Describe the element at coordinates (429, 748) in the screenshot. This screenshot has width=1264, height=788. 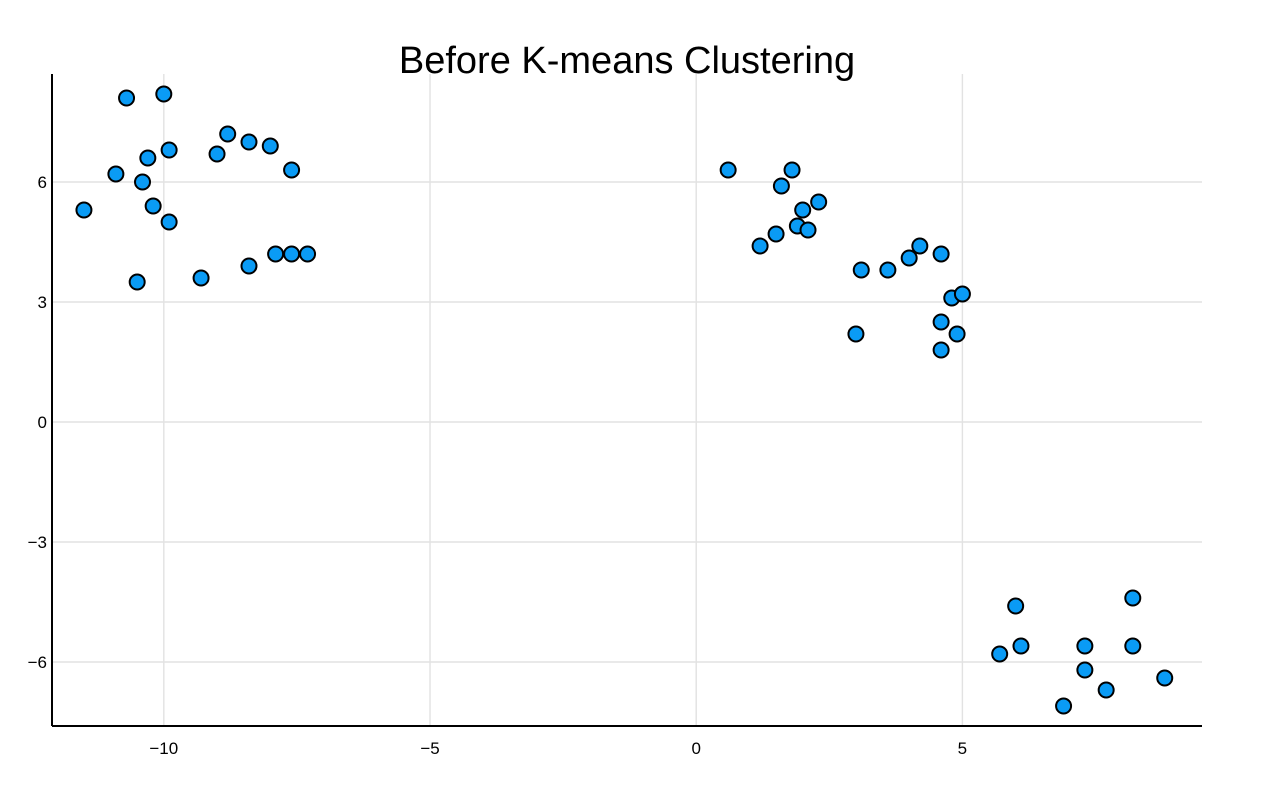
I see `x-tick-label: −5` at that location.